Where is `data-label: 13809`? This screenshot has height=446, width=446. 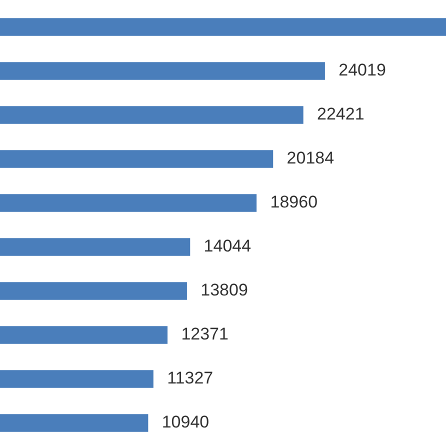 data-label: 13809 is located at coordinates (224, 290).